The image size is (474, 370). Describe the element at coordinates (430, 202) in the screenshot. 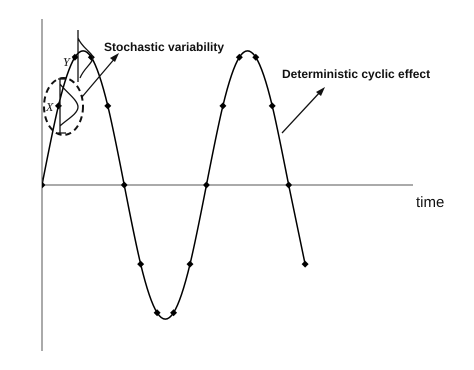

I see `text: time` at that location.